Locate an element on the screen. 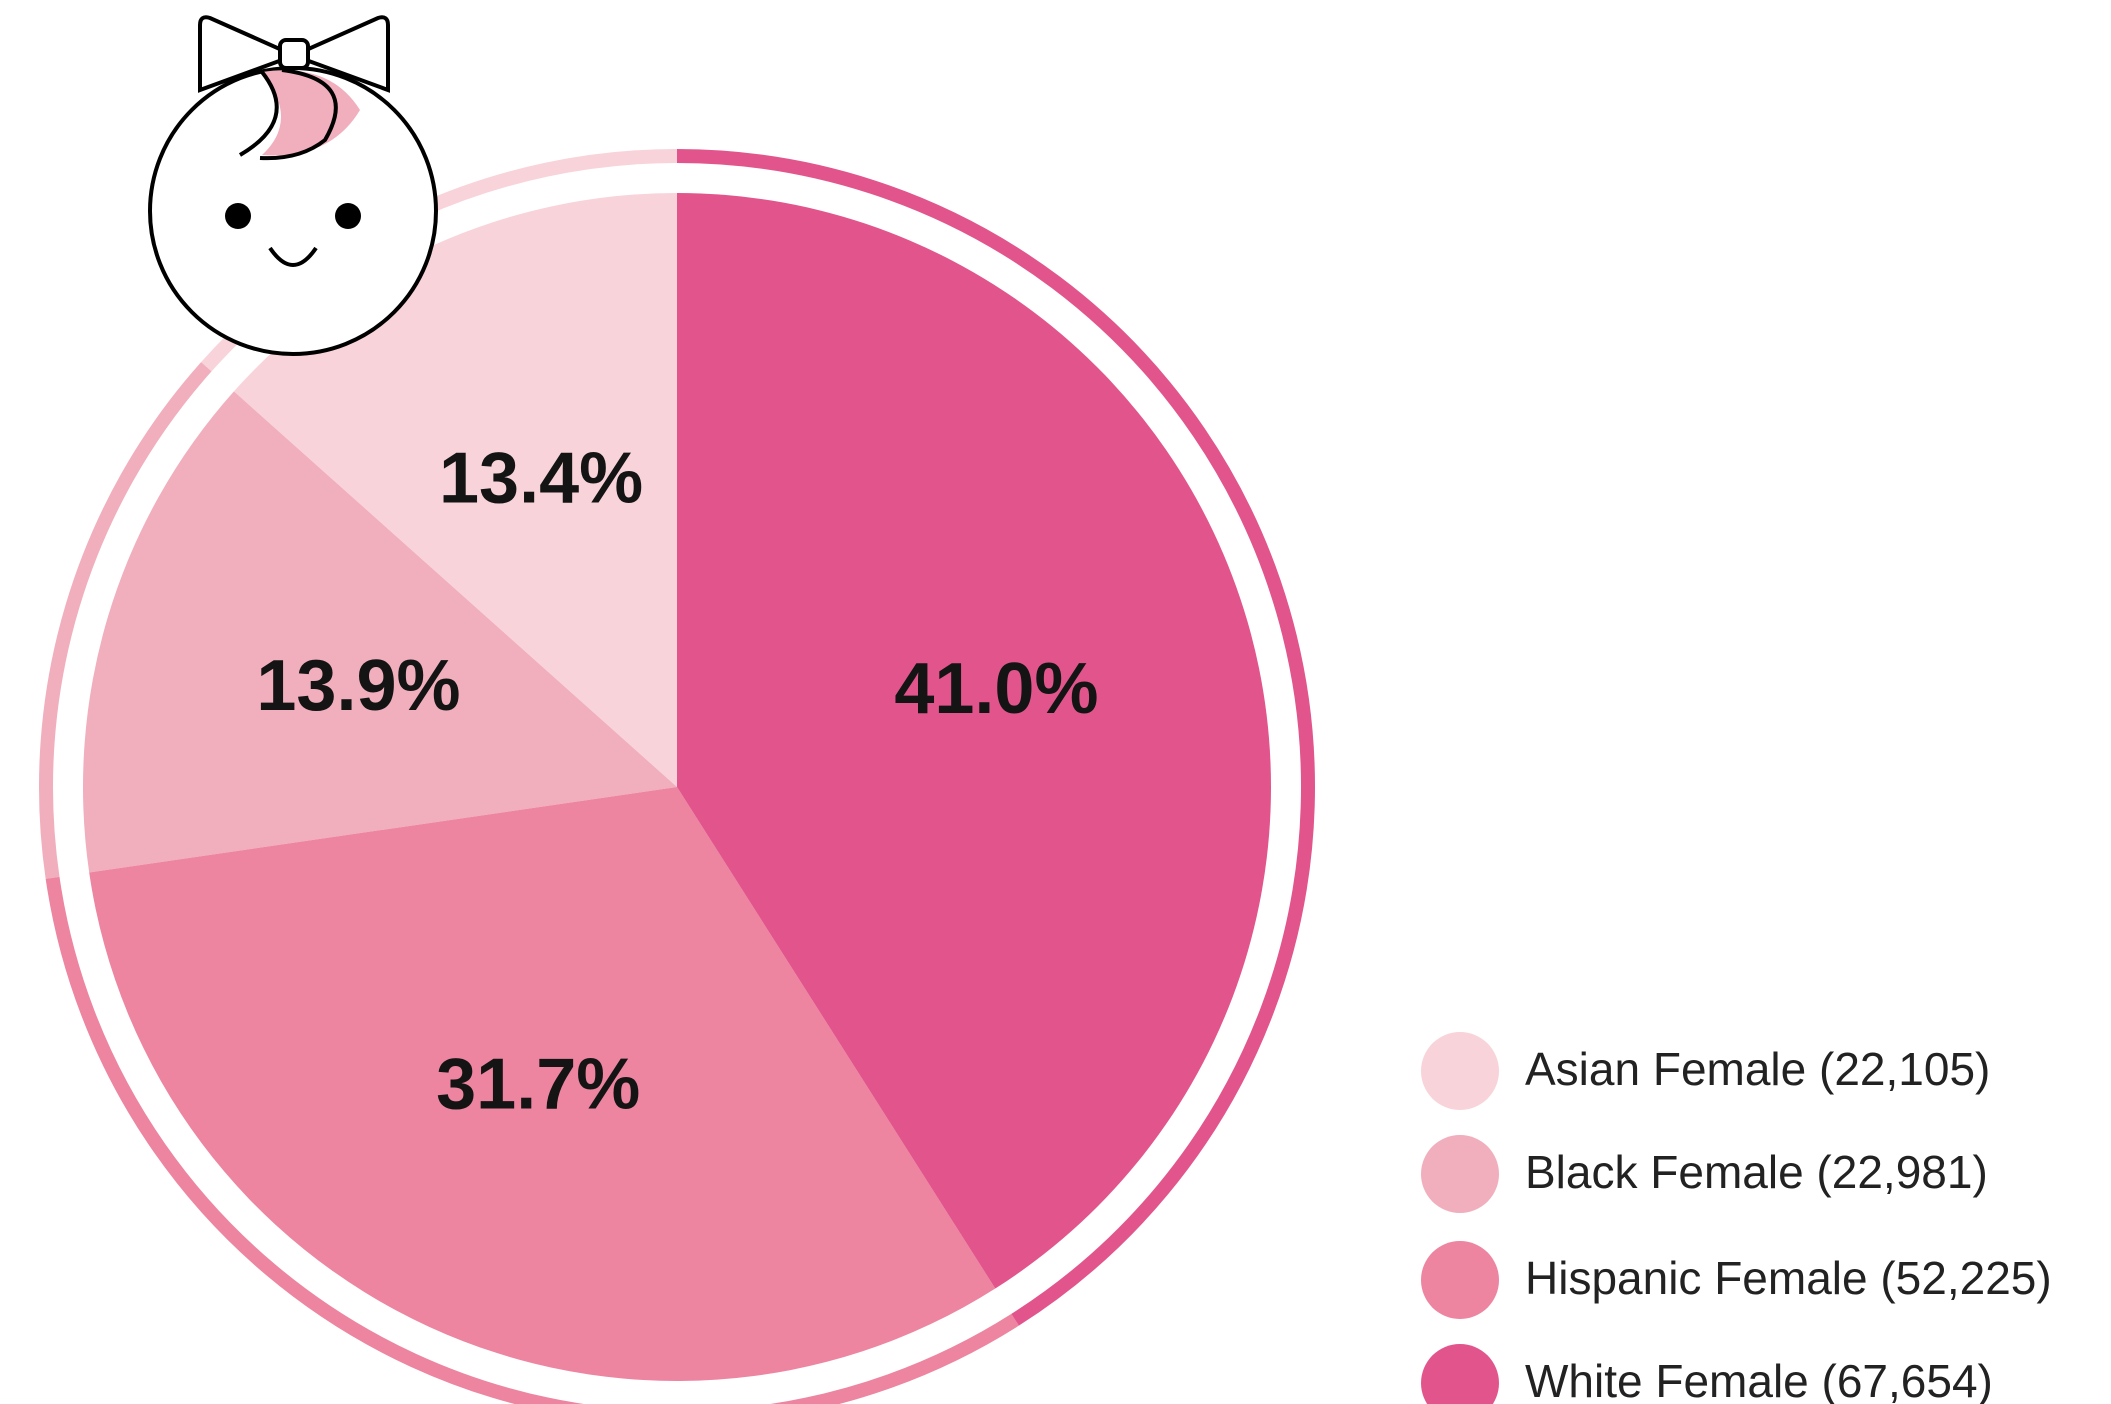  data-label: 13.4% is located at coordinates (541, 478).